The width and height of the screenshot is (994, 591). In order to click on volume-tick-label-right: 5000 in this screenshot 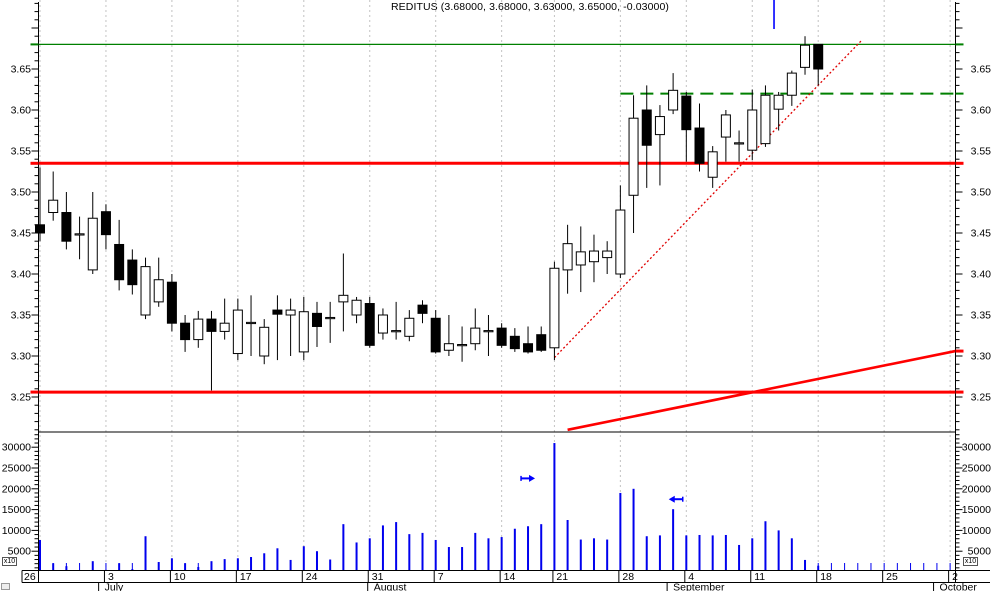, I will do `click(980, 552)`.